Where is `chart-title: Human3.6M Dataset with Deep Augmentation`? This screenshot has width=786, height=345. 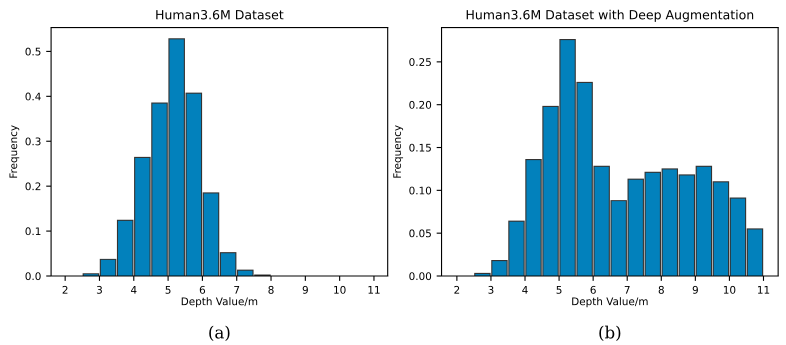 chart-title: Human3.6M Dataset with Deep Augmentation is located at coordinates (610, 16).